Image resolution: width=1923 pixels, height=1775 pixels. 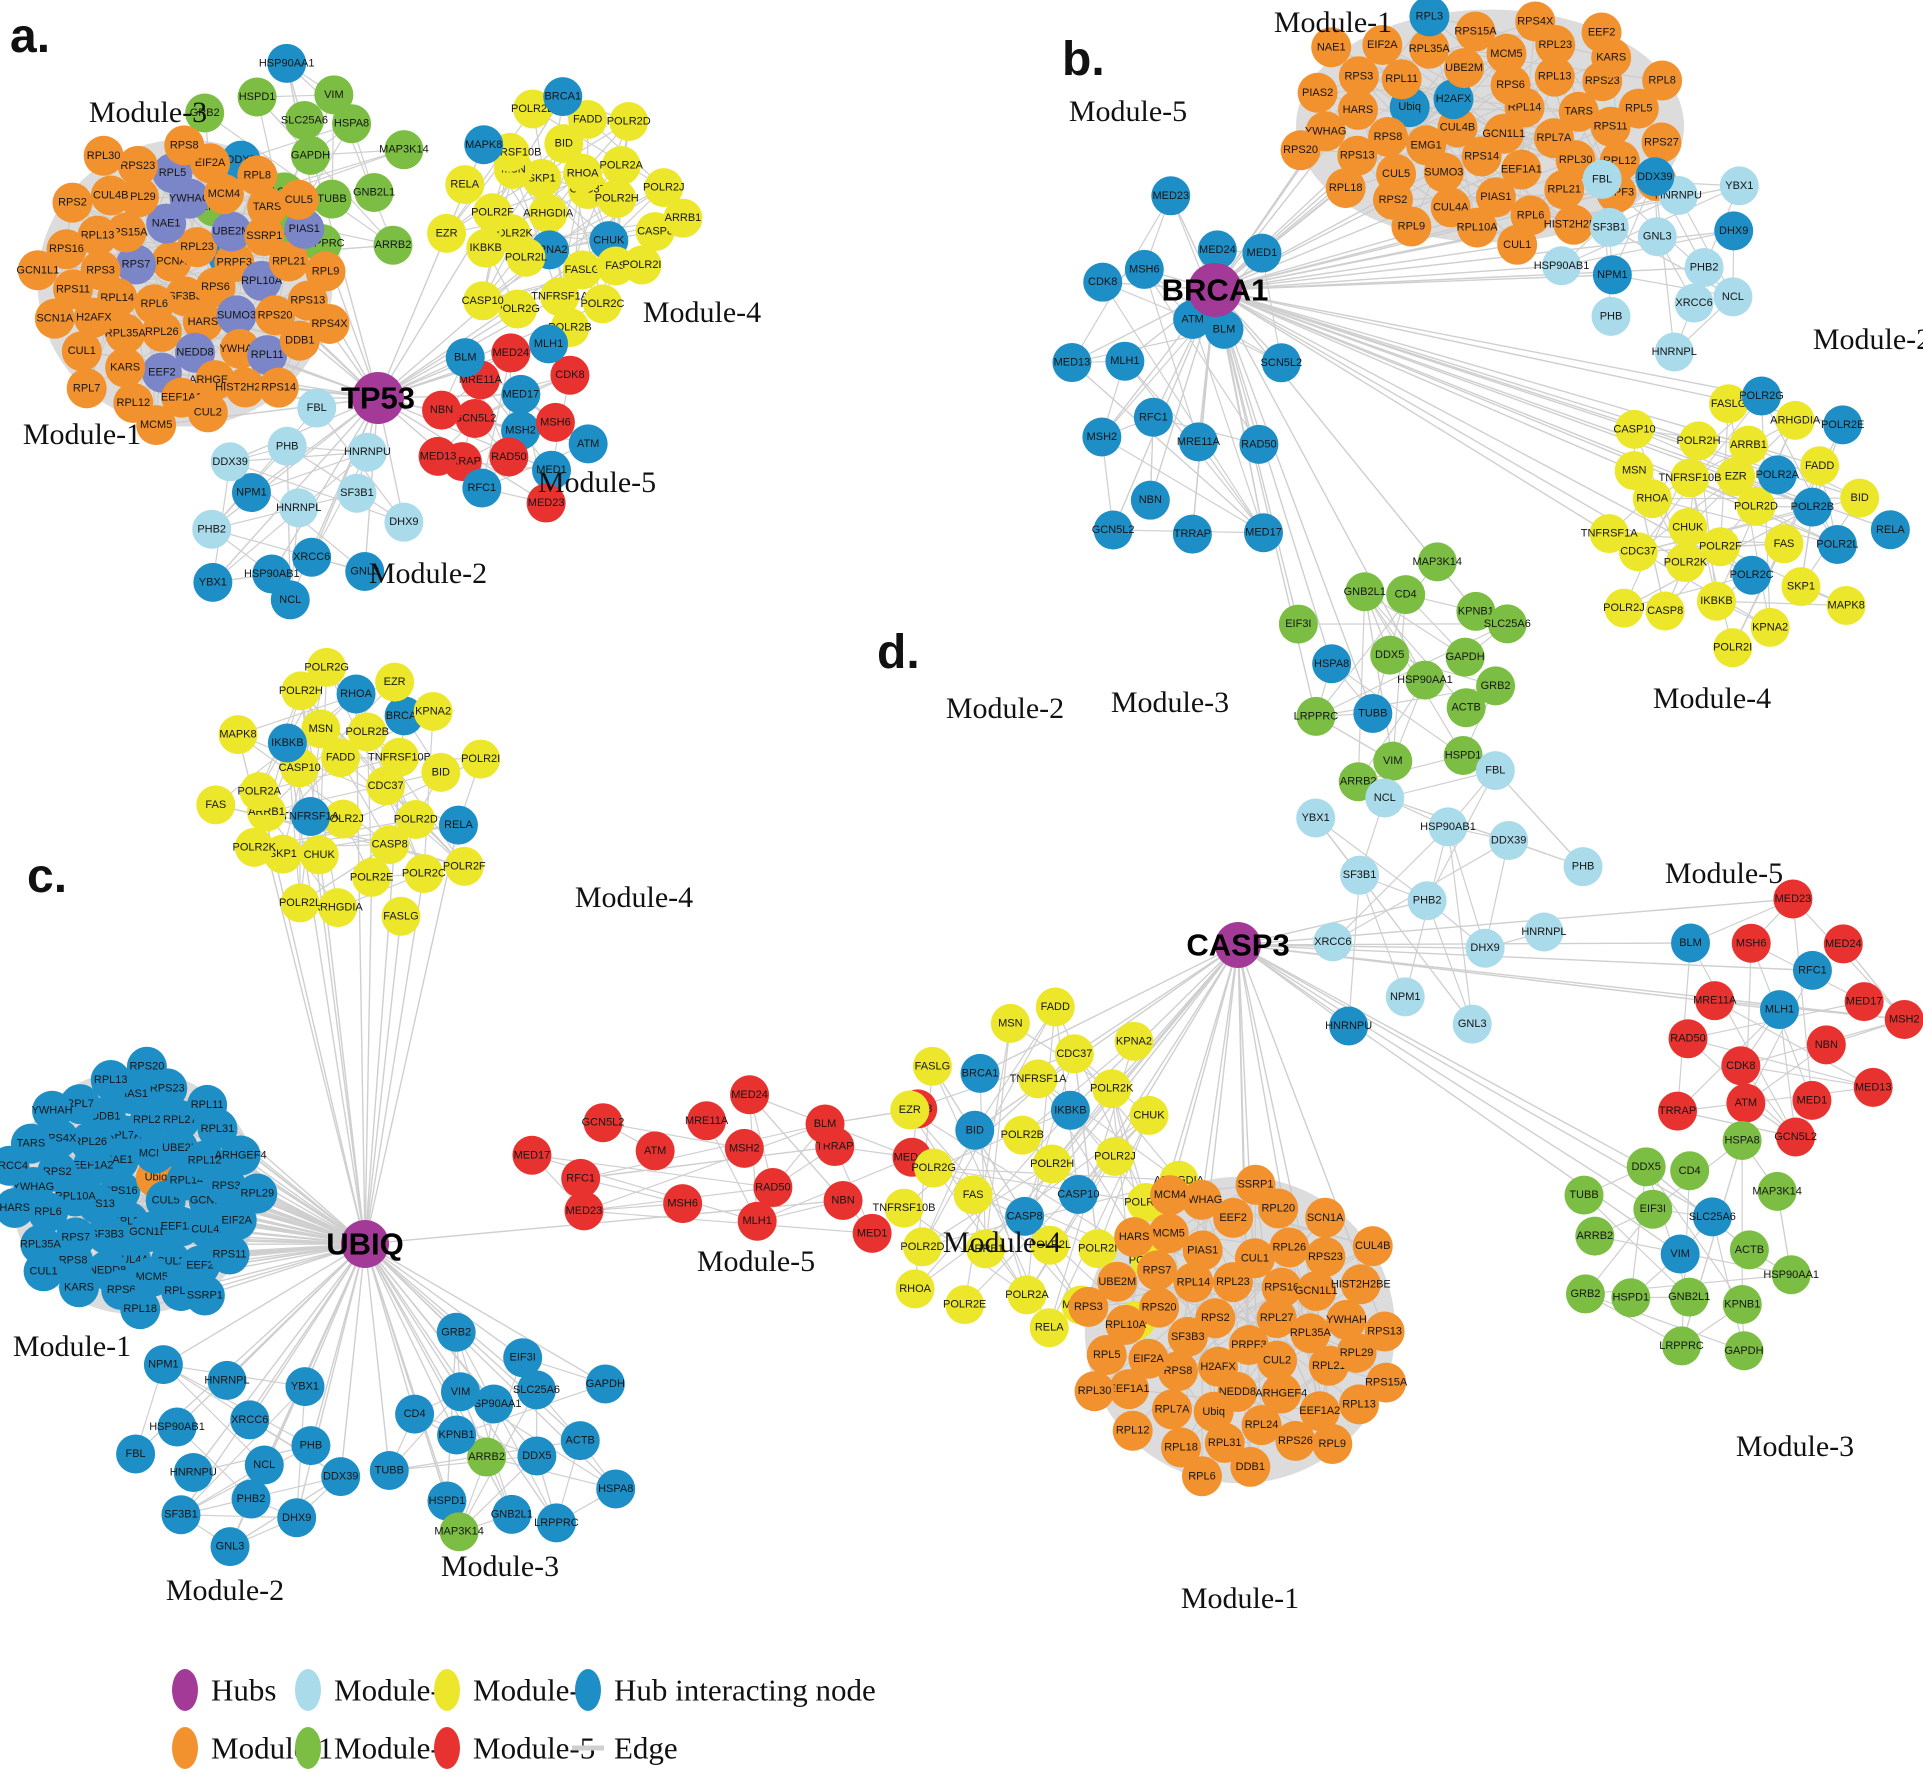 What do you see at coordinates (1793, 899) in the screenshot?
I see `gene-node: MED23` at bounding box center [1793, 899].